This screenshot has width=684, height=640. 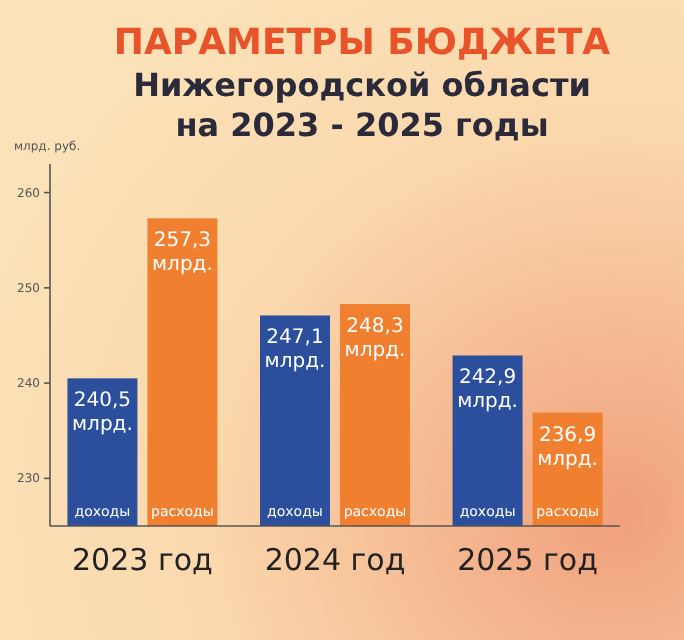 I want to click on data-label: 236,9 млрд., so click(x=567, y=447).